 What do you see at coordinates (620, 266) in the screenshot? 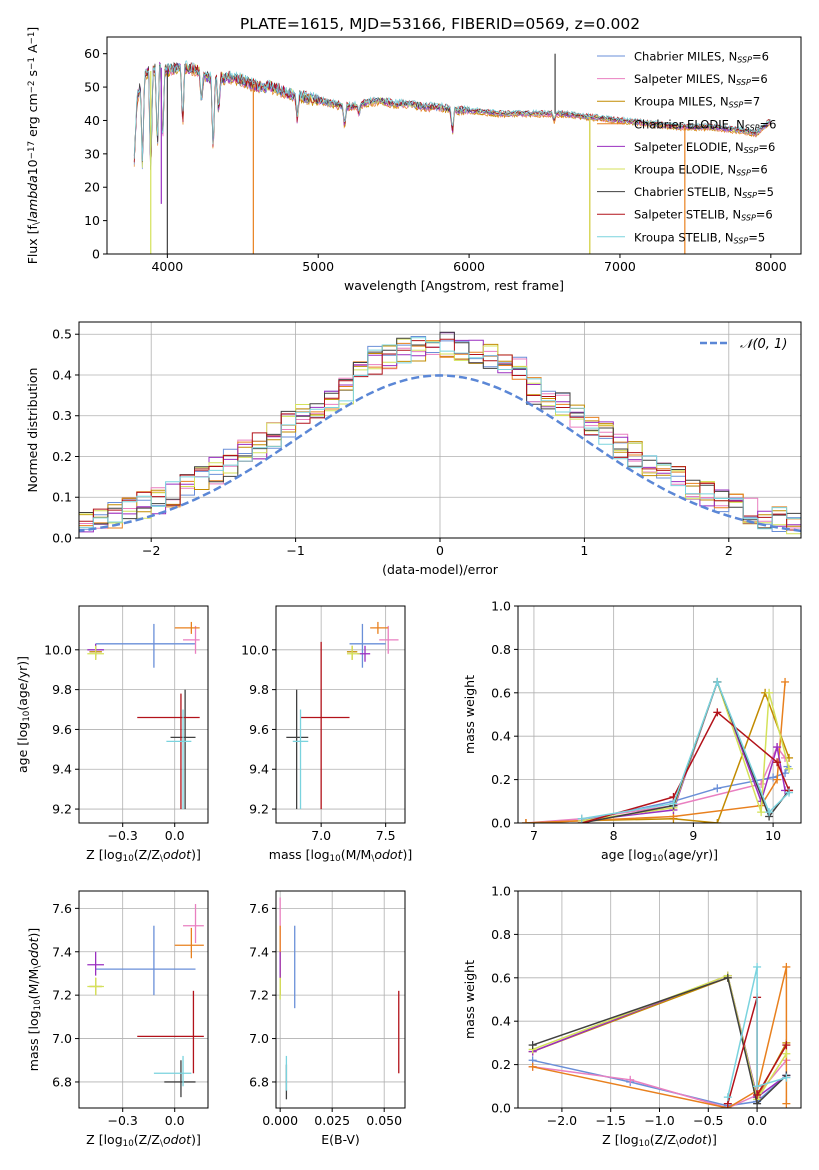
I see `x-tick-label: 7000` at bounding box center [620, 266].